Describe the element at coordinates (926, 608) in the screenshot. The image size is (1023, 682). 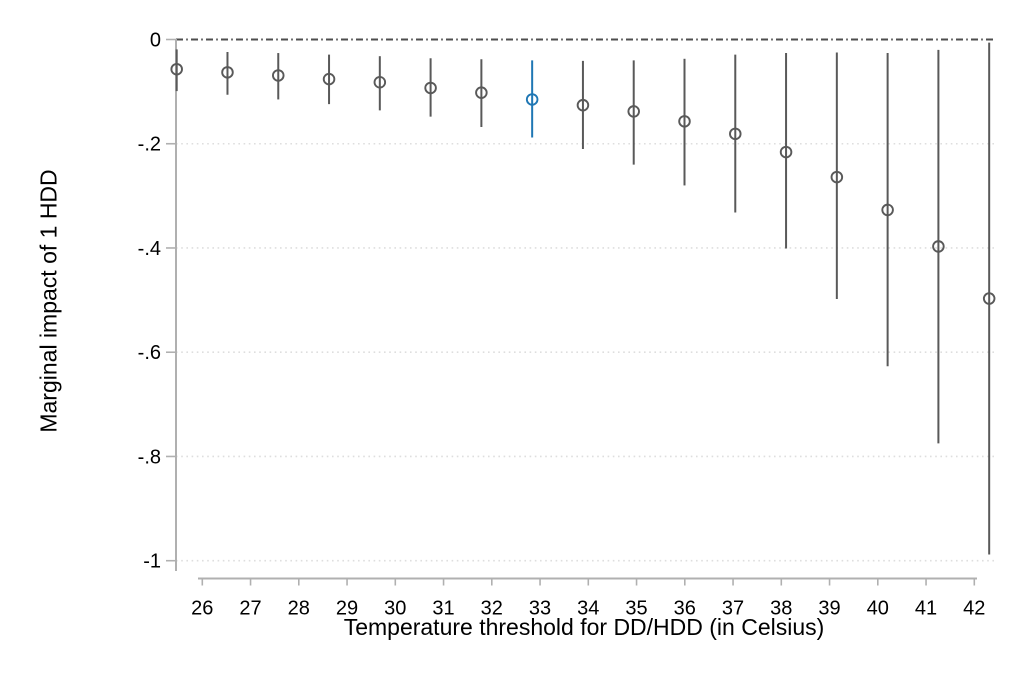
I see `x-tick-label-41: 41` at that location.